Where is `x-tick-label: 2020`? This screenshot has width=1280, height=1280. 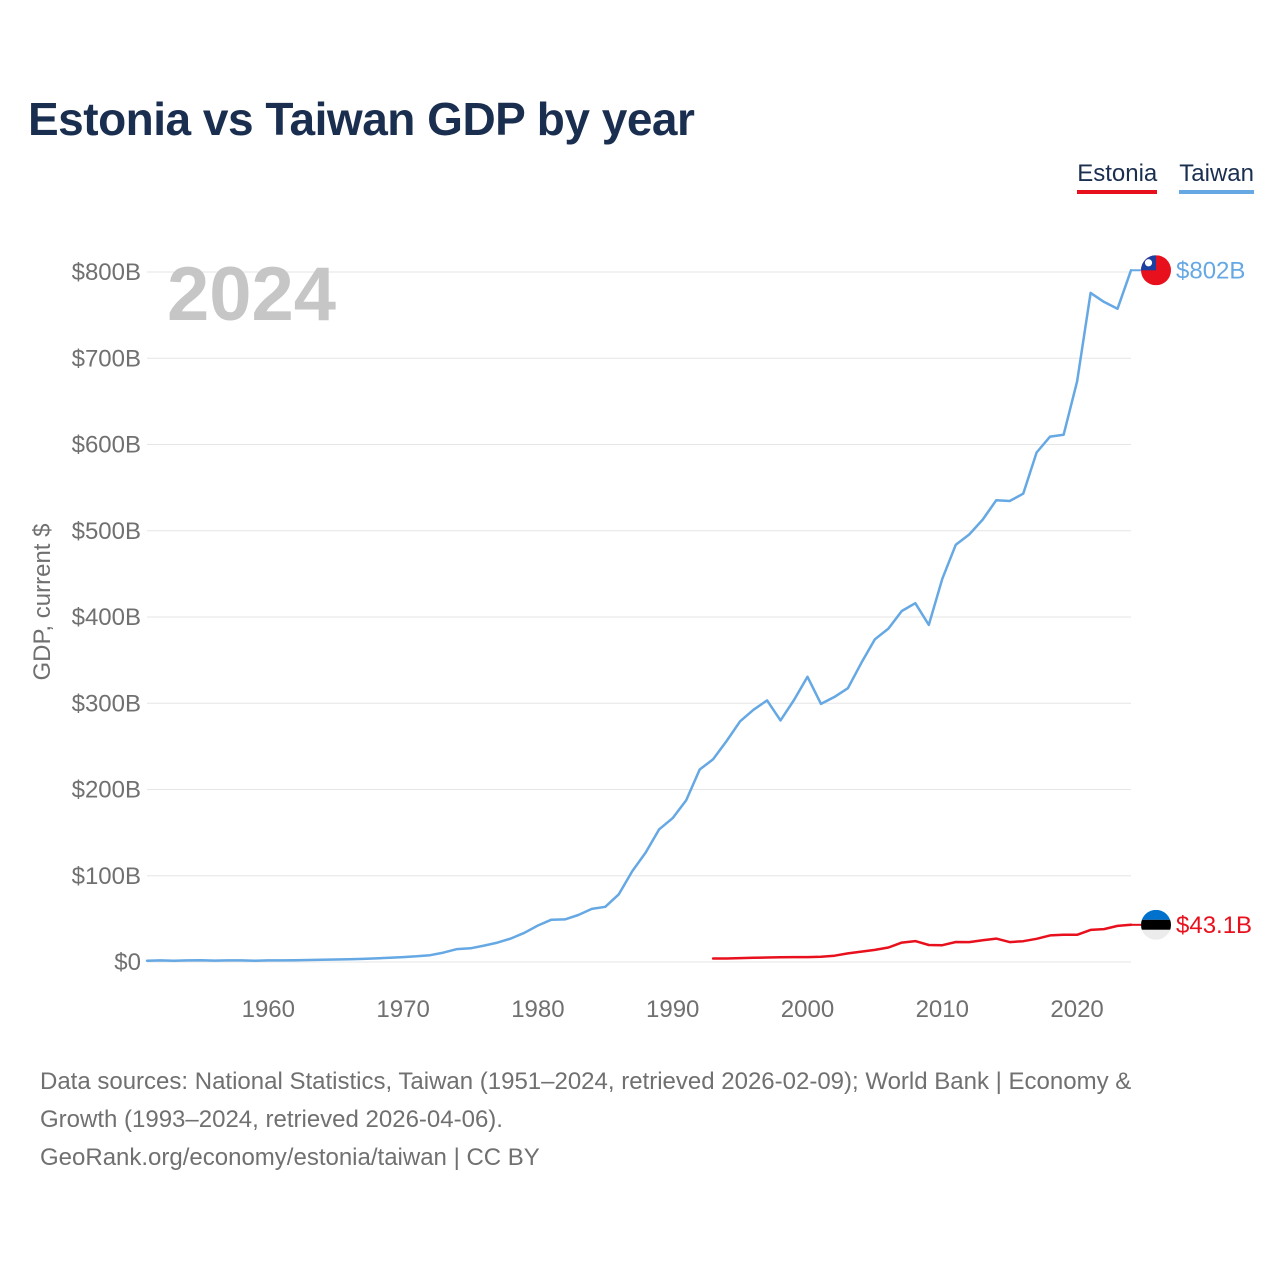 x-tick-label: 2020 is located at coordinates (1076, 1009).